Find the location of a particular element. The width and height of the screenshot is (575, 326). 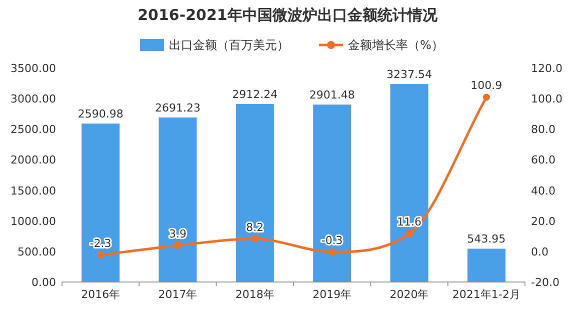

data-label: 2590.98 is located at coordinates (101, 114).